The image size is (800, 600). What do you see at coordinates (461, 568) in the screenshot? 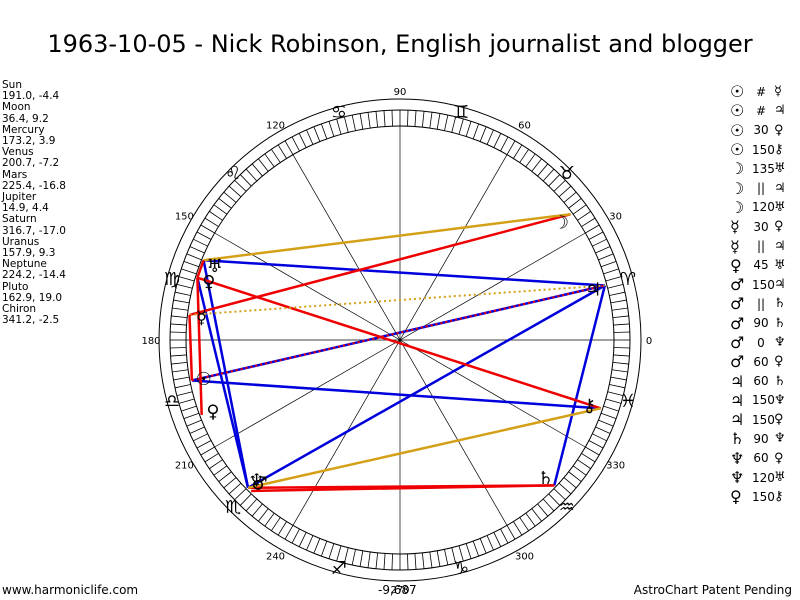
I see `sign-glyph: ♑` at bounding box center [461, 568].